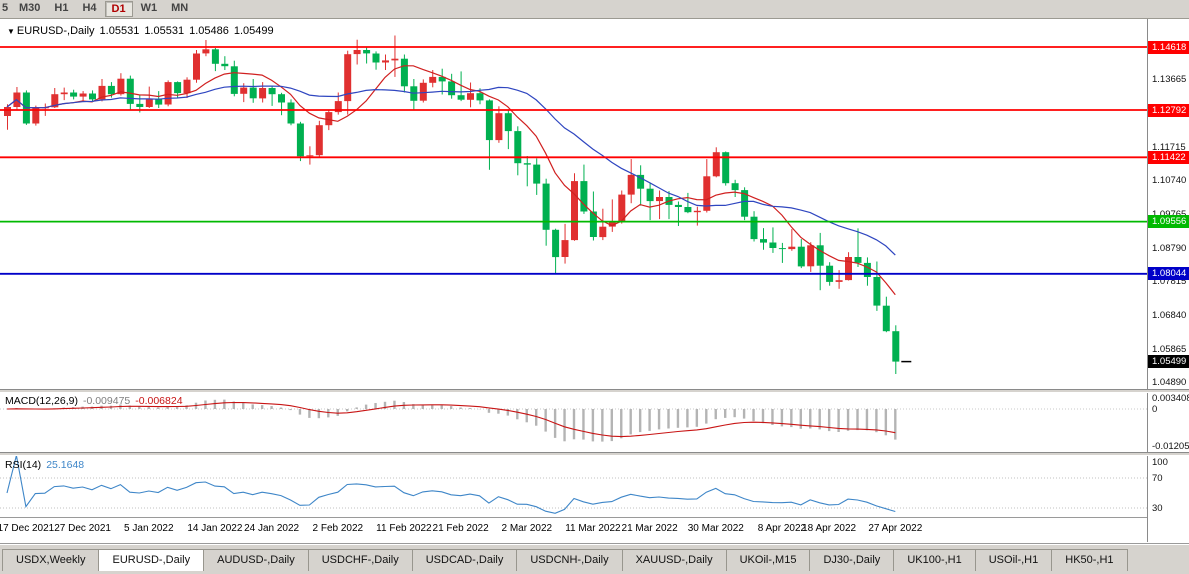 The width and height of the screenshot is (1189, 574). Describe the element at coordinates (82, 528) in the screenshot. I see `time-axis-label: 27 Dec 2021` at that location.